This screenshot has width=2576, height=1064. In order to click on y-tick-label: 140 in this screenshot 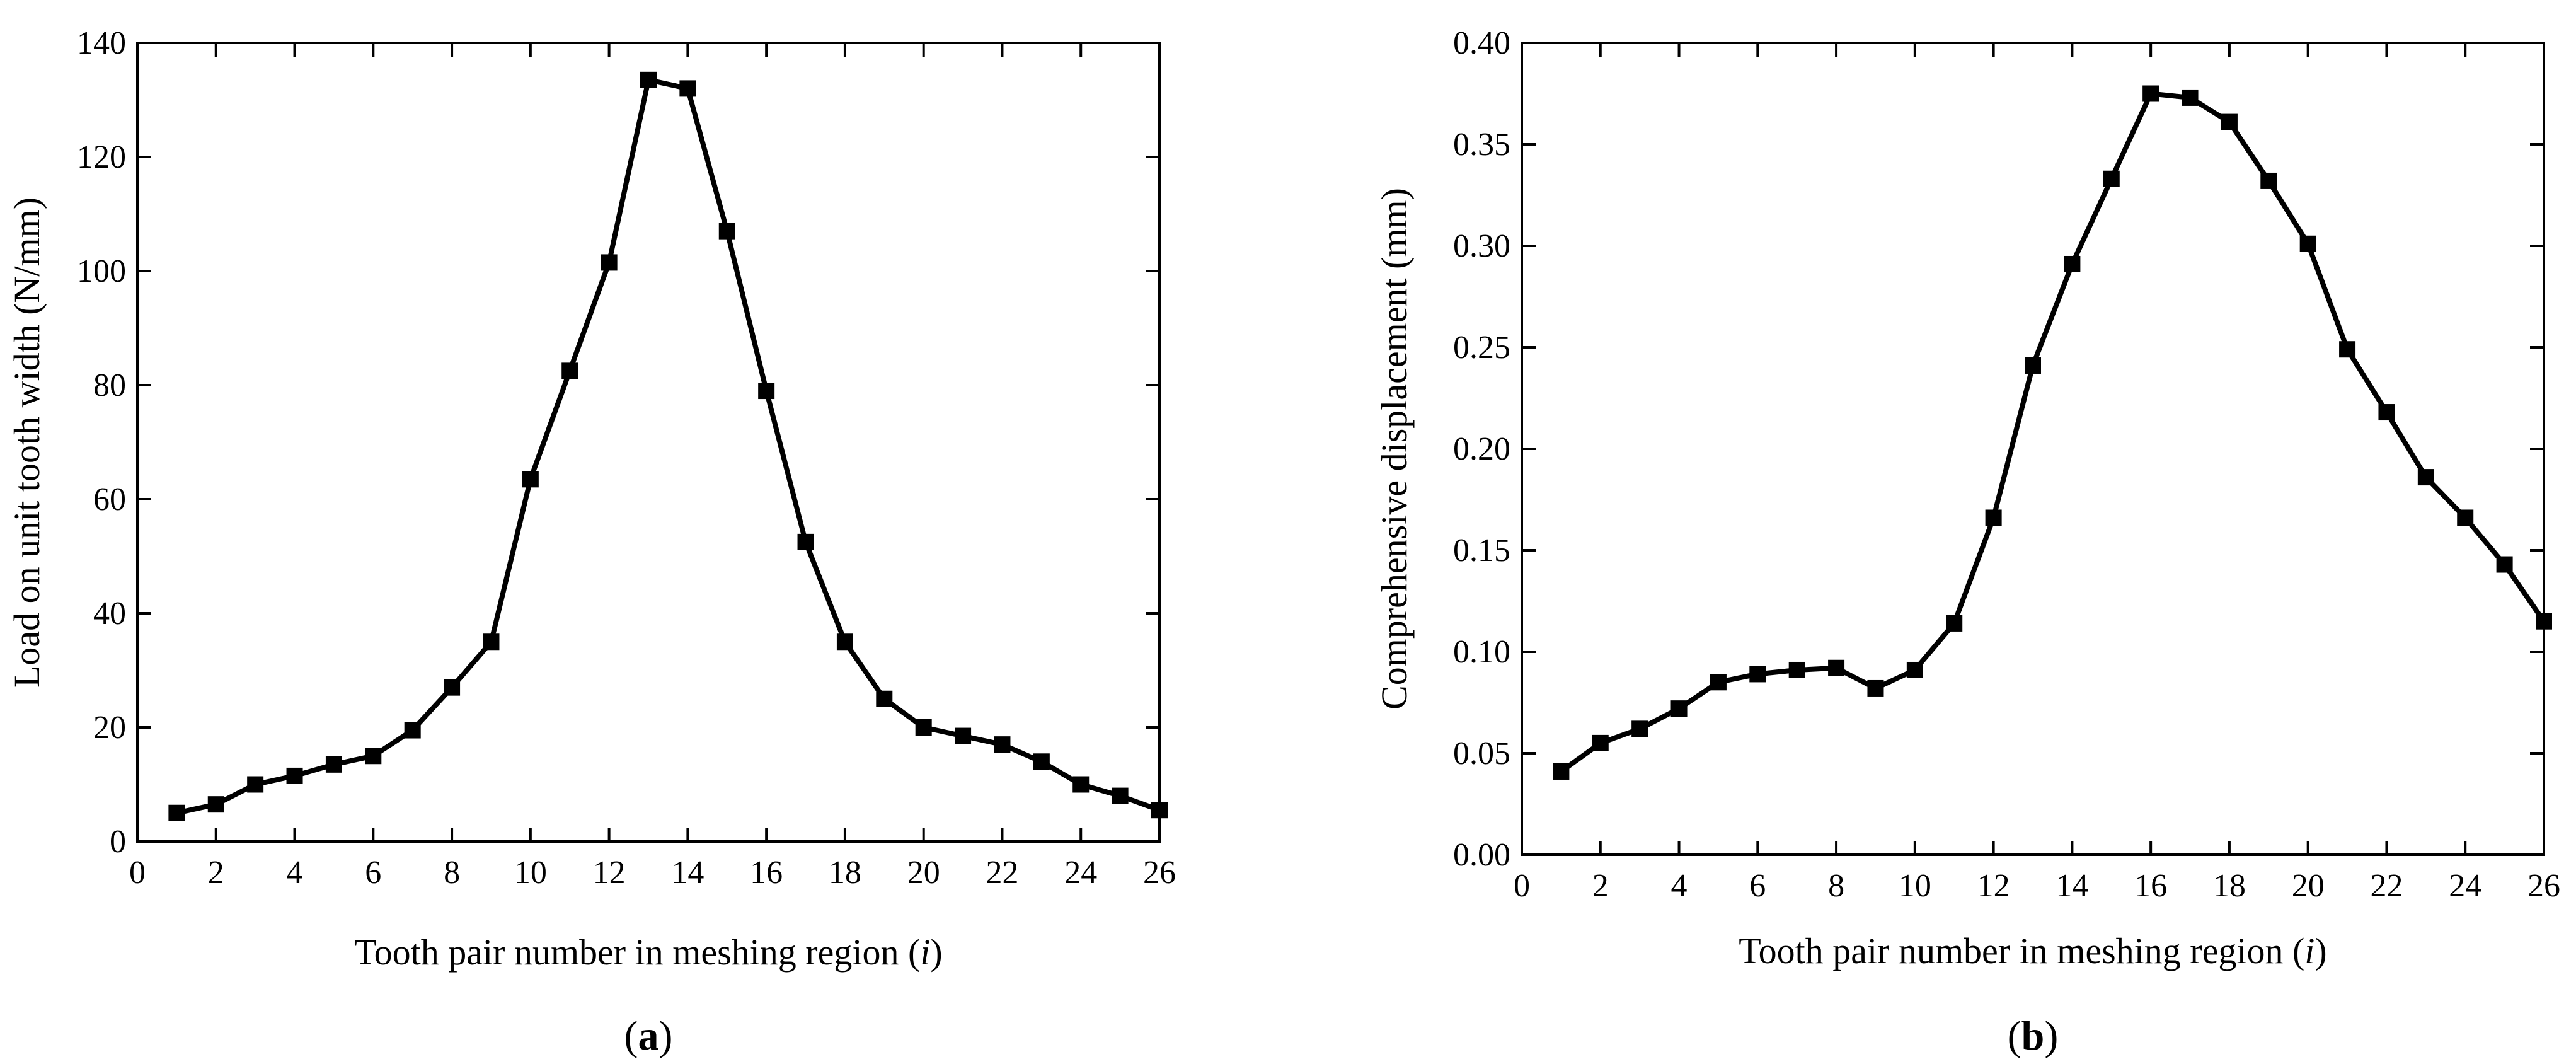, I will do `click(101, 43)`.